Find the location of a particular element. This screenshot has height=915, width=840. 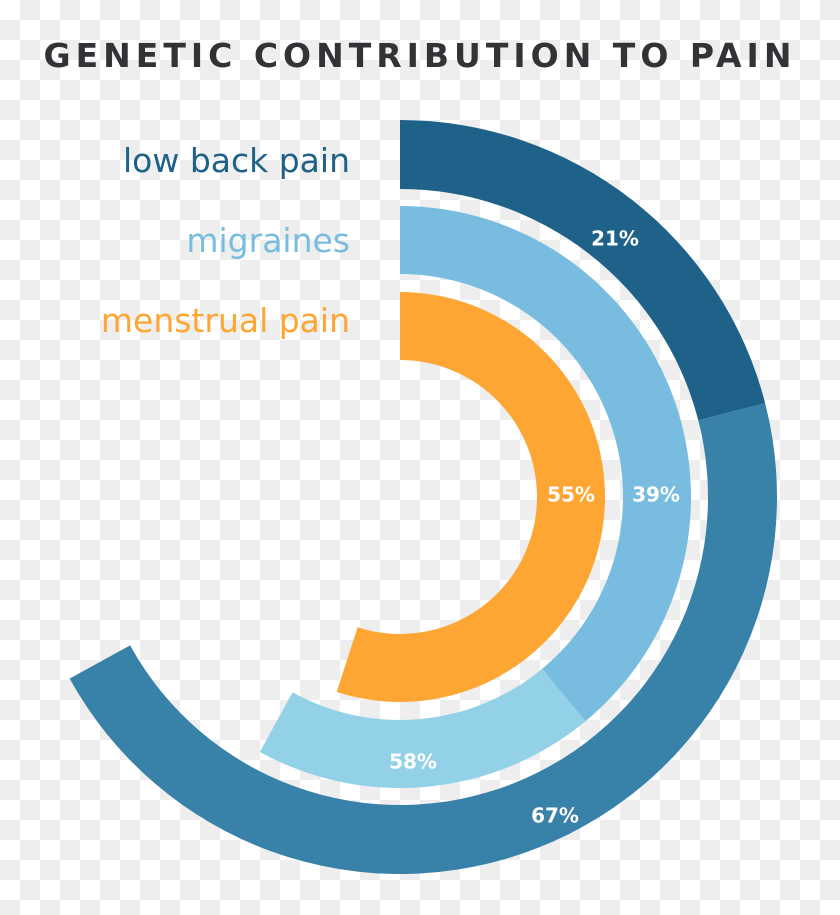

value-label: 21% is located at coordinates (615, 239).